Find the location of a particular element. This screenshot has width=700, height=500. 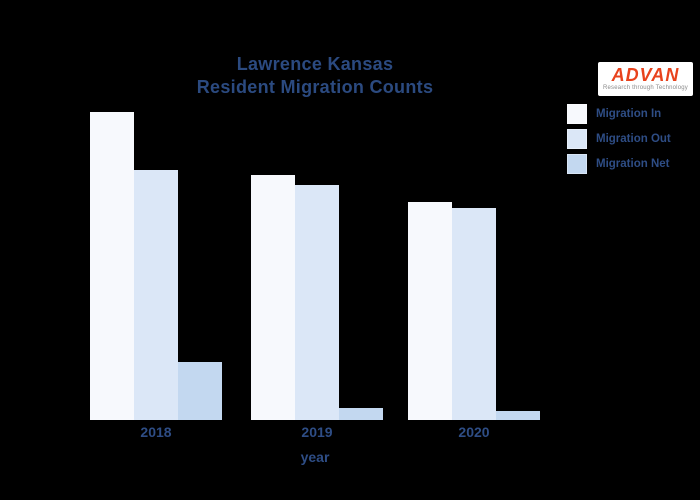

bar-migration-out-2018 is located at coordinates (156, 295).